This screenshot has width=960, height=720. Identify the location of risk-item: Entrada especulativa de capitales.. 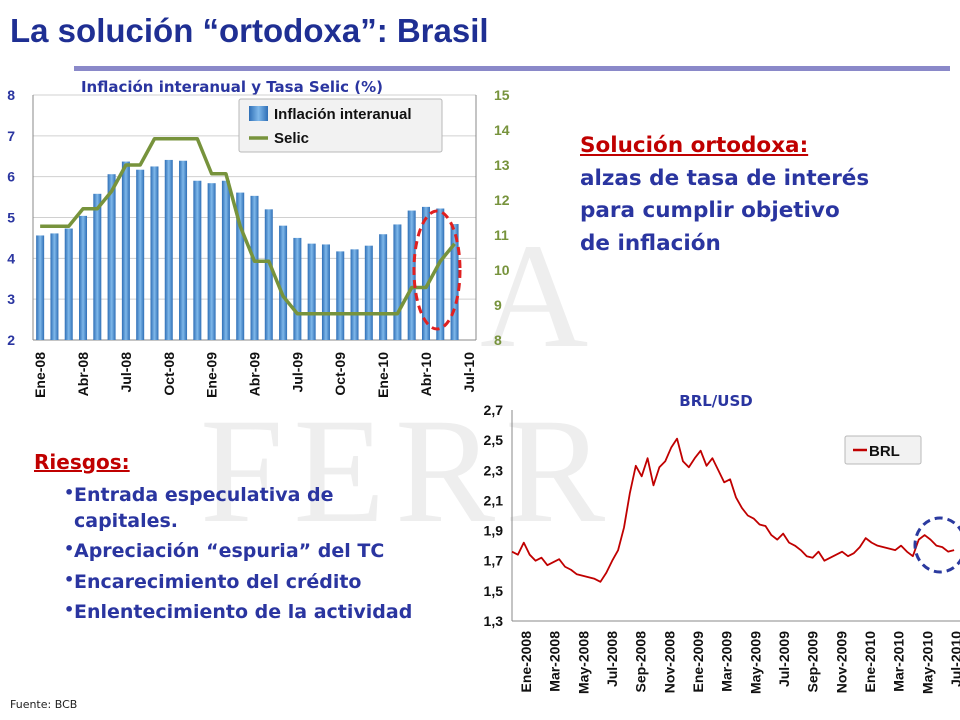
(254, 508).